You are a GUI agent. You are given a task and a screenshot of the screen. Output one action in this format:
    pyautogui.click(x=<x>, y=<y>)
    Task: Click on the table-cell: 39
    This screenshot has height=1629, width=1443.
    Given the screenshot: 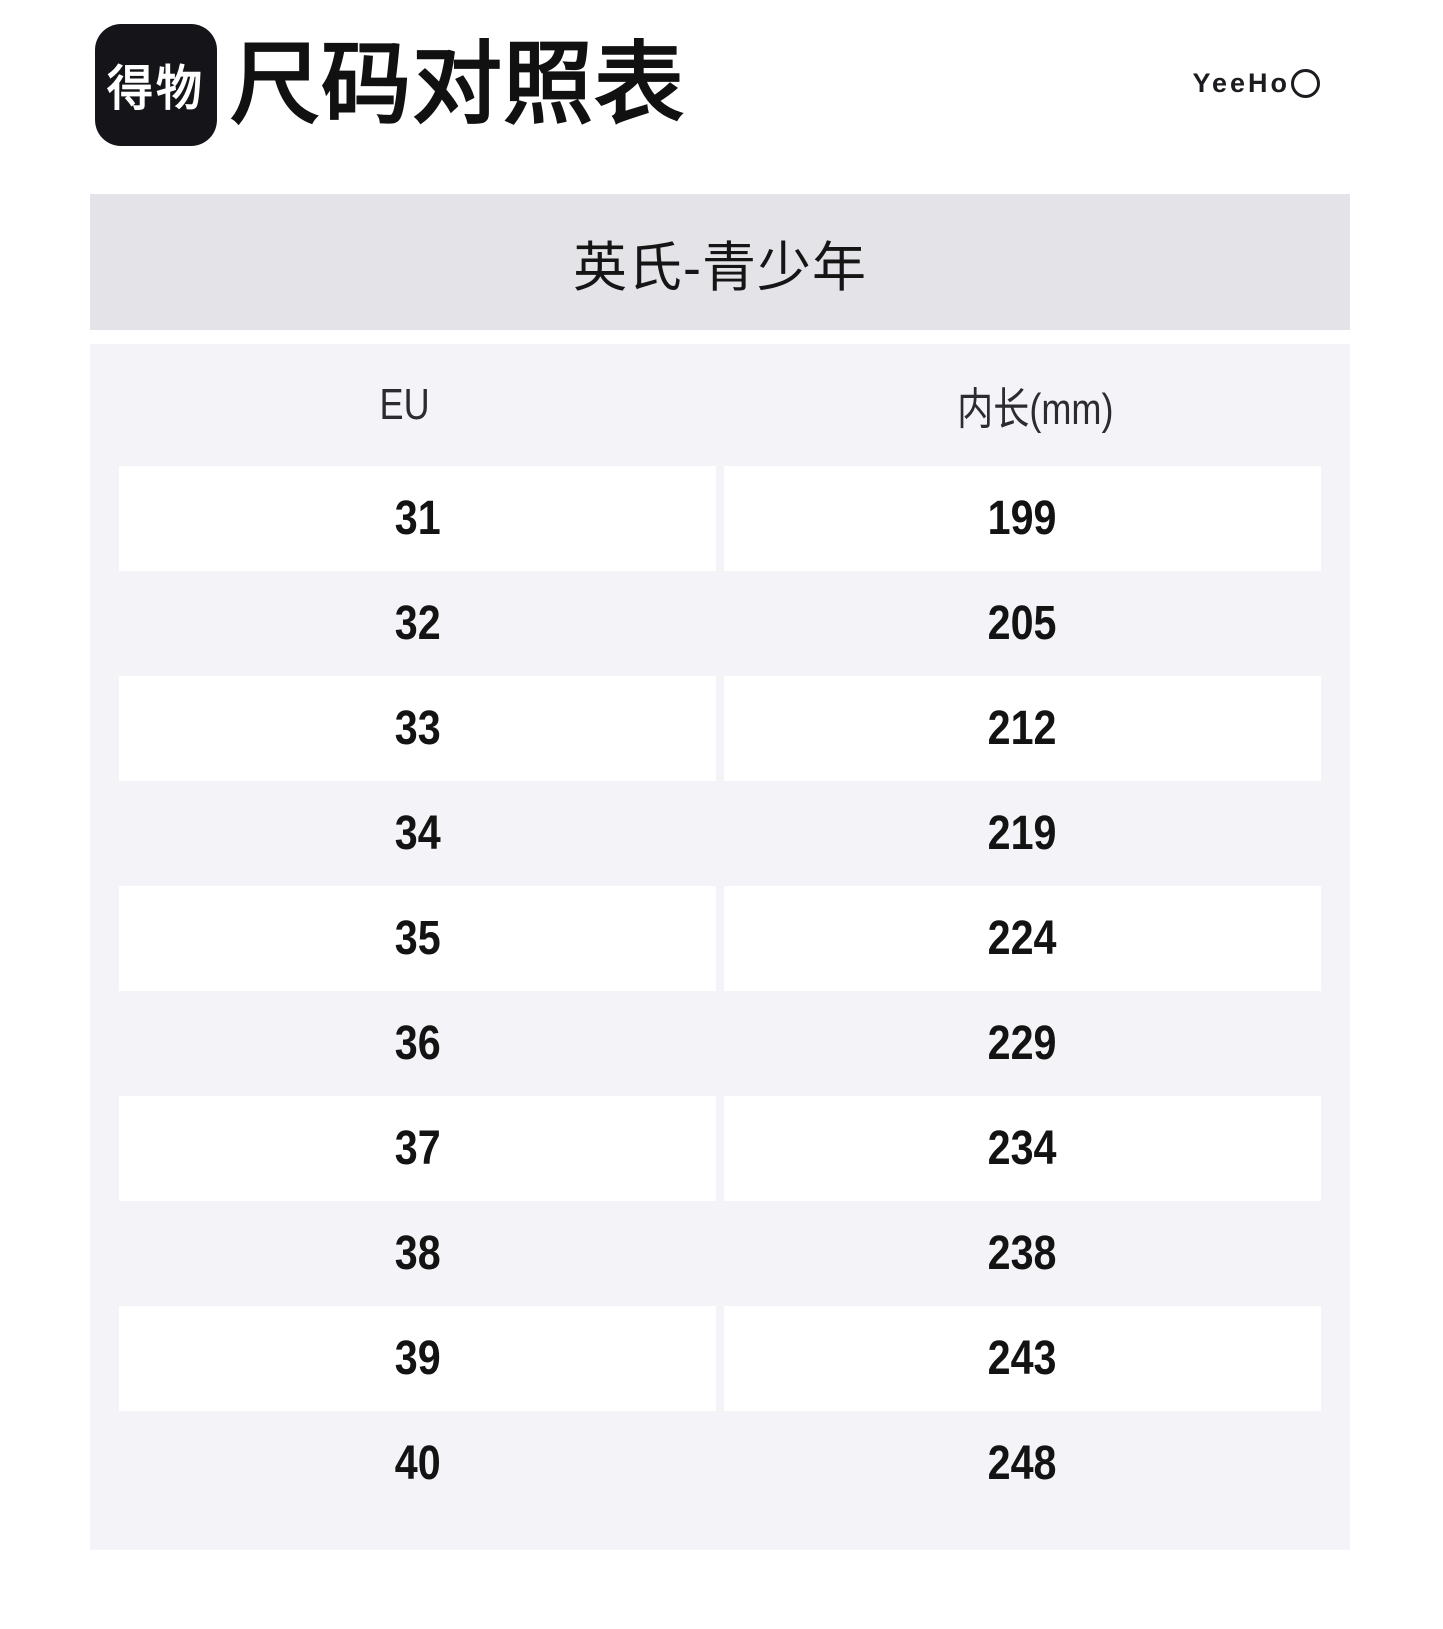 What is the action you would take?
    pyautogui.click(x=417, y=1358)
    